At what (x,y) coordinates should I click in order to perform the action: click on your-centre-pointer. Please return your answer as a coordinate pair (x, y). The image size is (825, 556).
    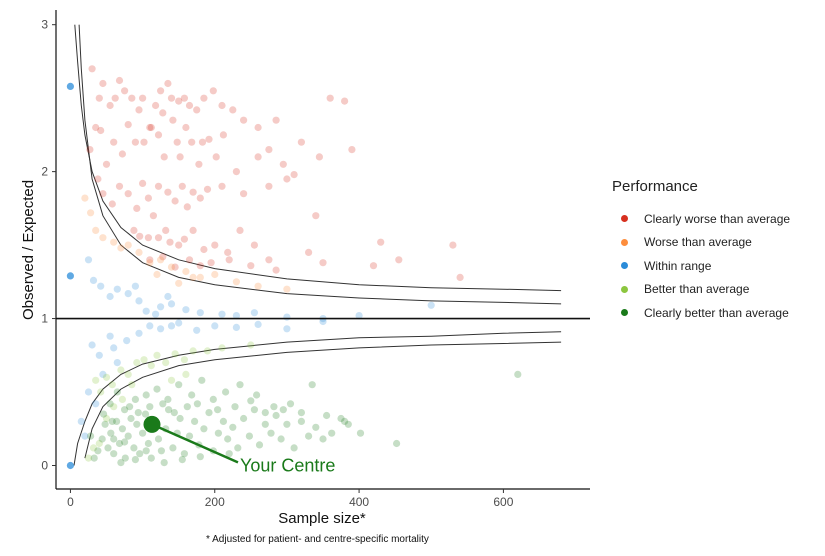
    Looking at the image, I should click on (195, 443).